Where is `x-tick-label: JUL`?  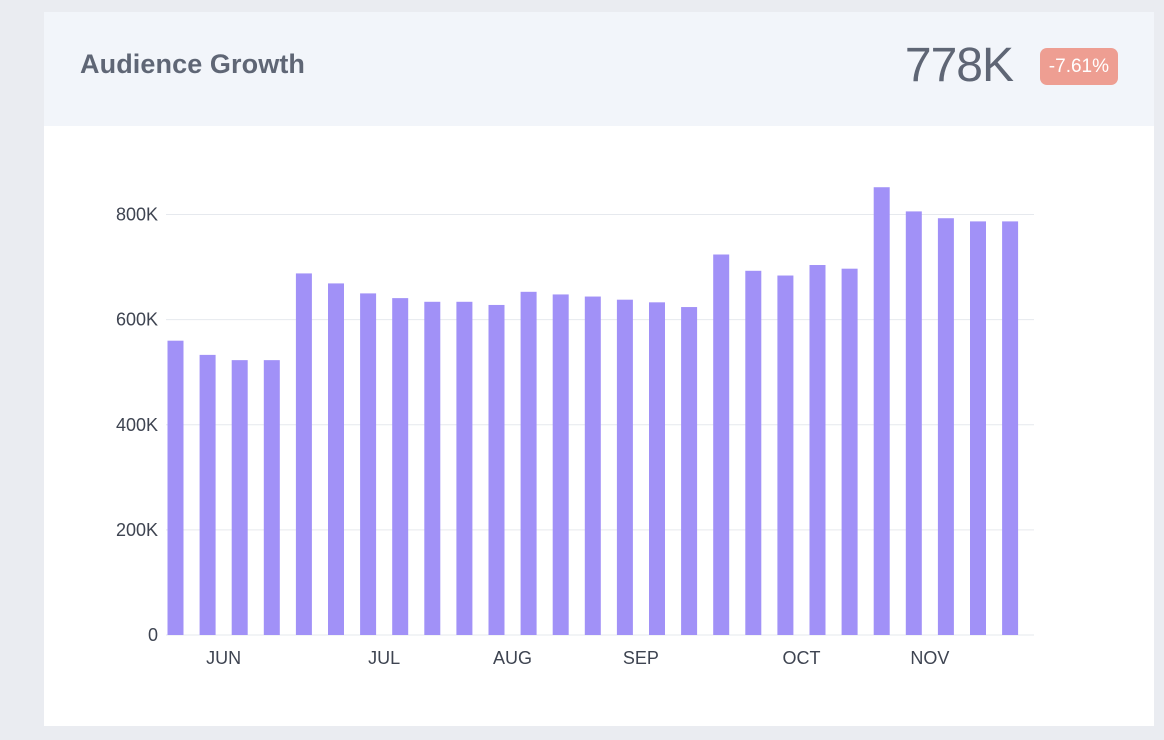 x-tick-label: JUL is located at coordinates (384, 658).